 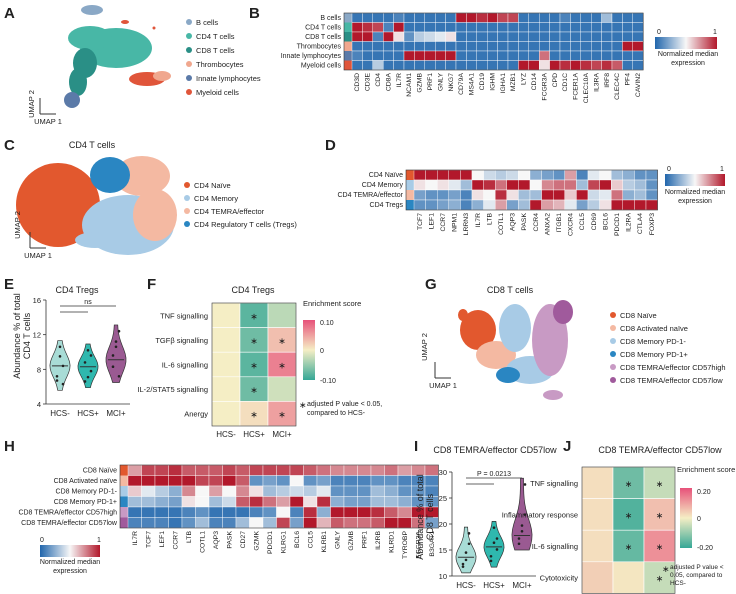 What do you see at coordinates (310, 540) in the screenshot?
I see `heatH-col-label: CCL5` at bounding box center [310, 540].